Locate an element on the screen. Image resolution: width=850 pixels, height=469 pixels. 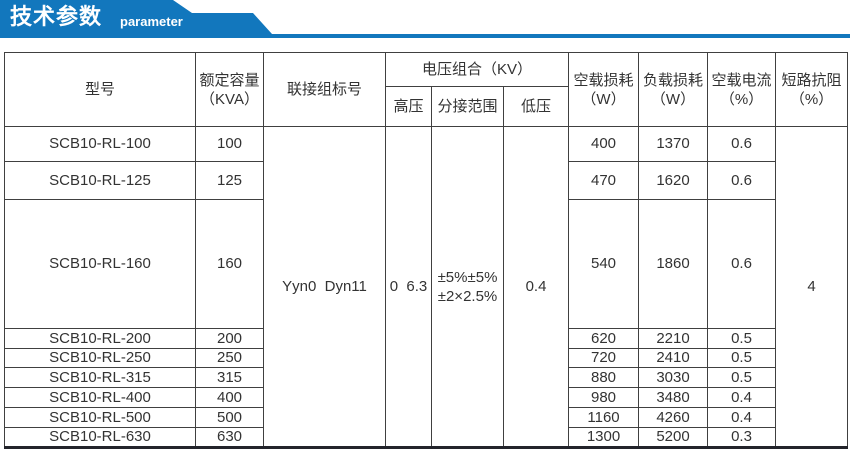
header-high-voltage: 高压 is located at coordinates (408, 106).